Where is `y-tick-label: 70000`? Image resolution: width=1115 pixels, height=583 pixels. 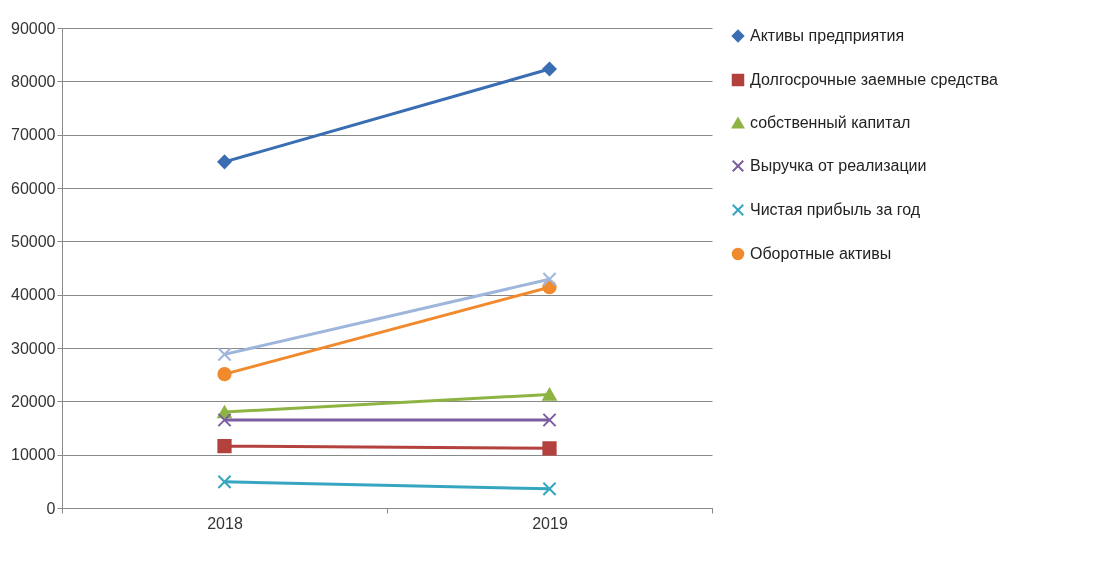
y-tick-label: 70000 is located at coordinates (33, 135).